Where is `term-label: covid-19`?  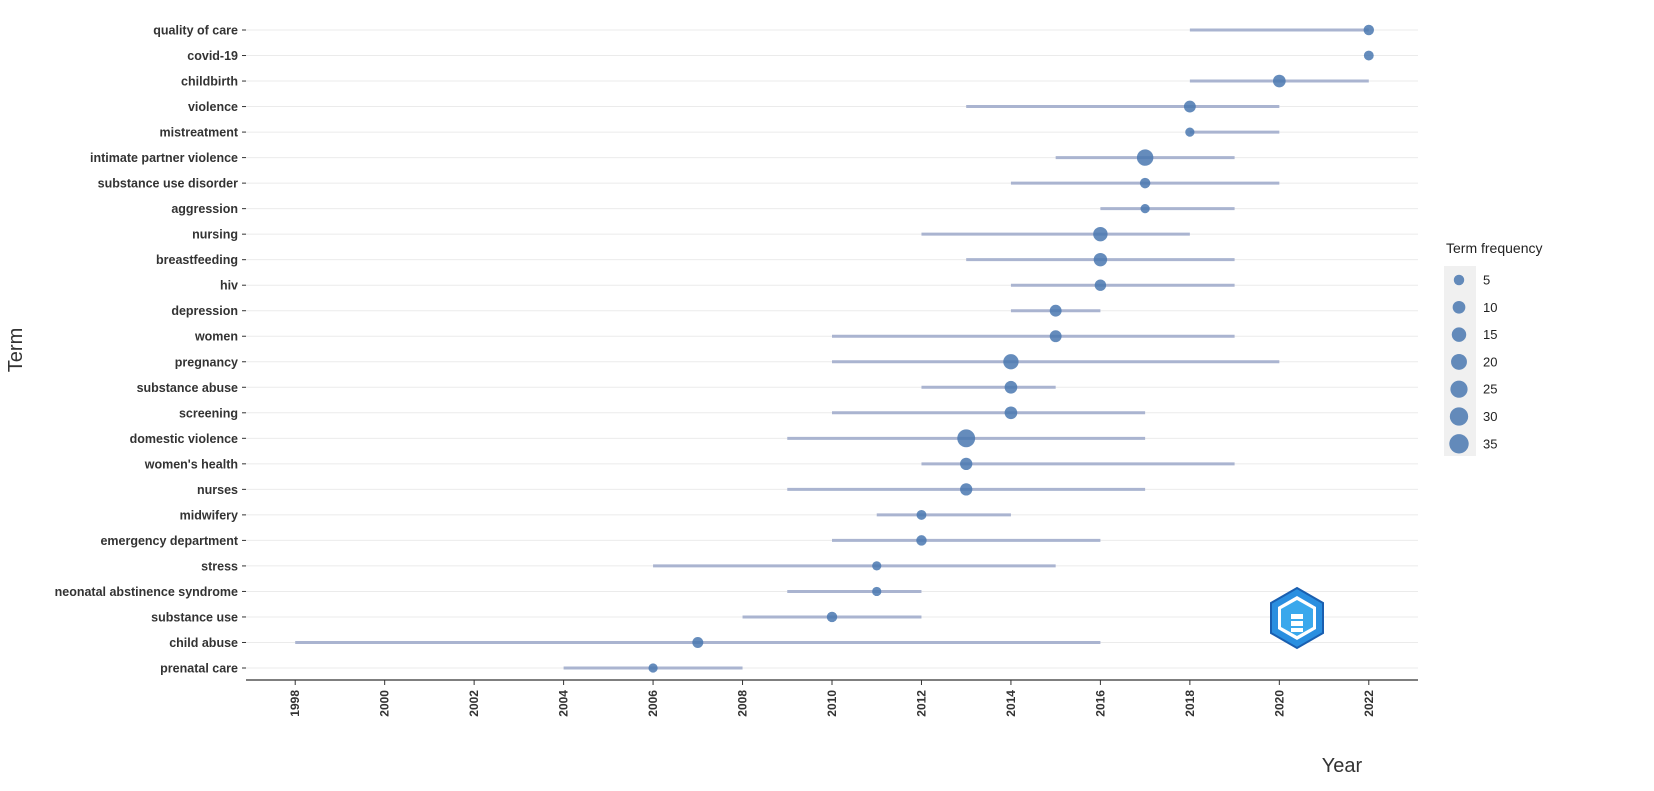
term-label: covid-19 is located at coordinates (212, 56).